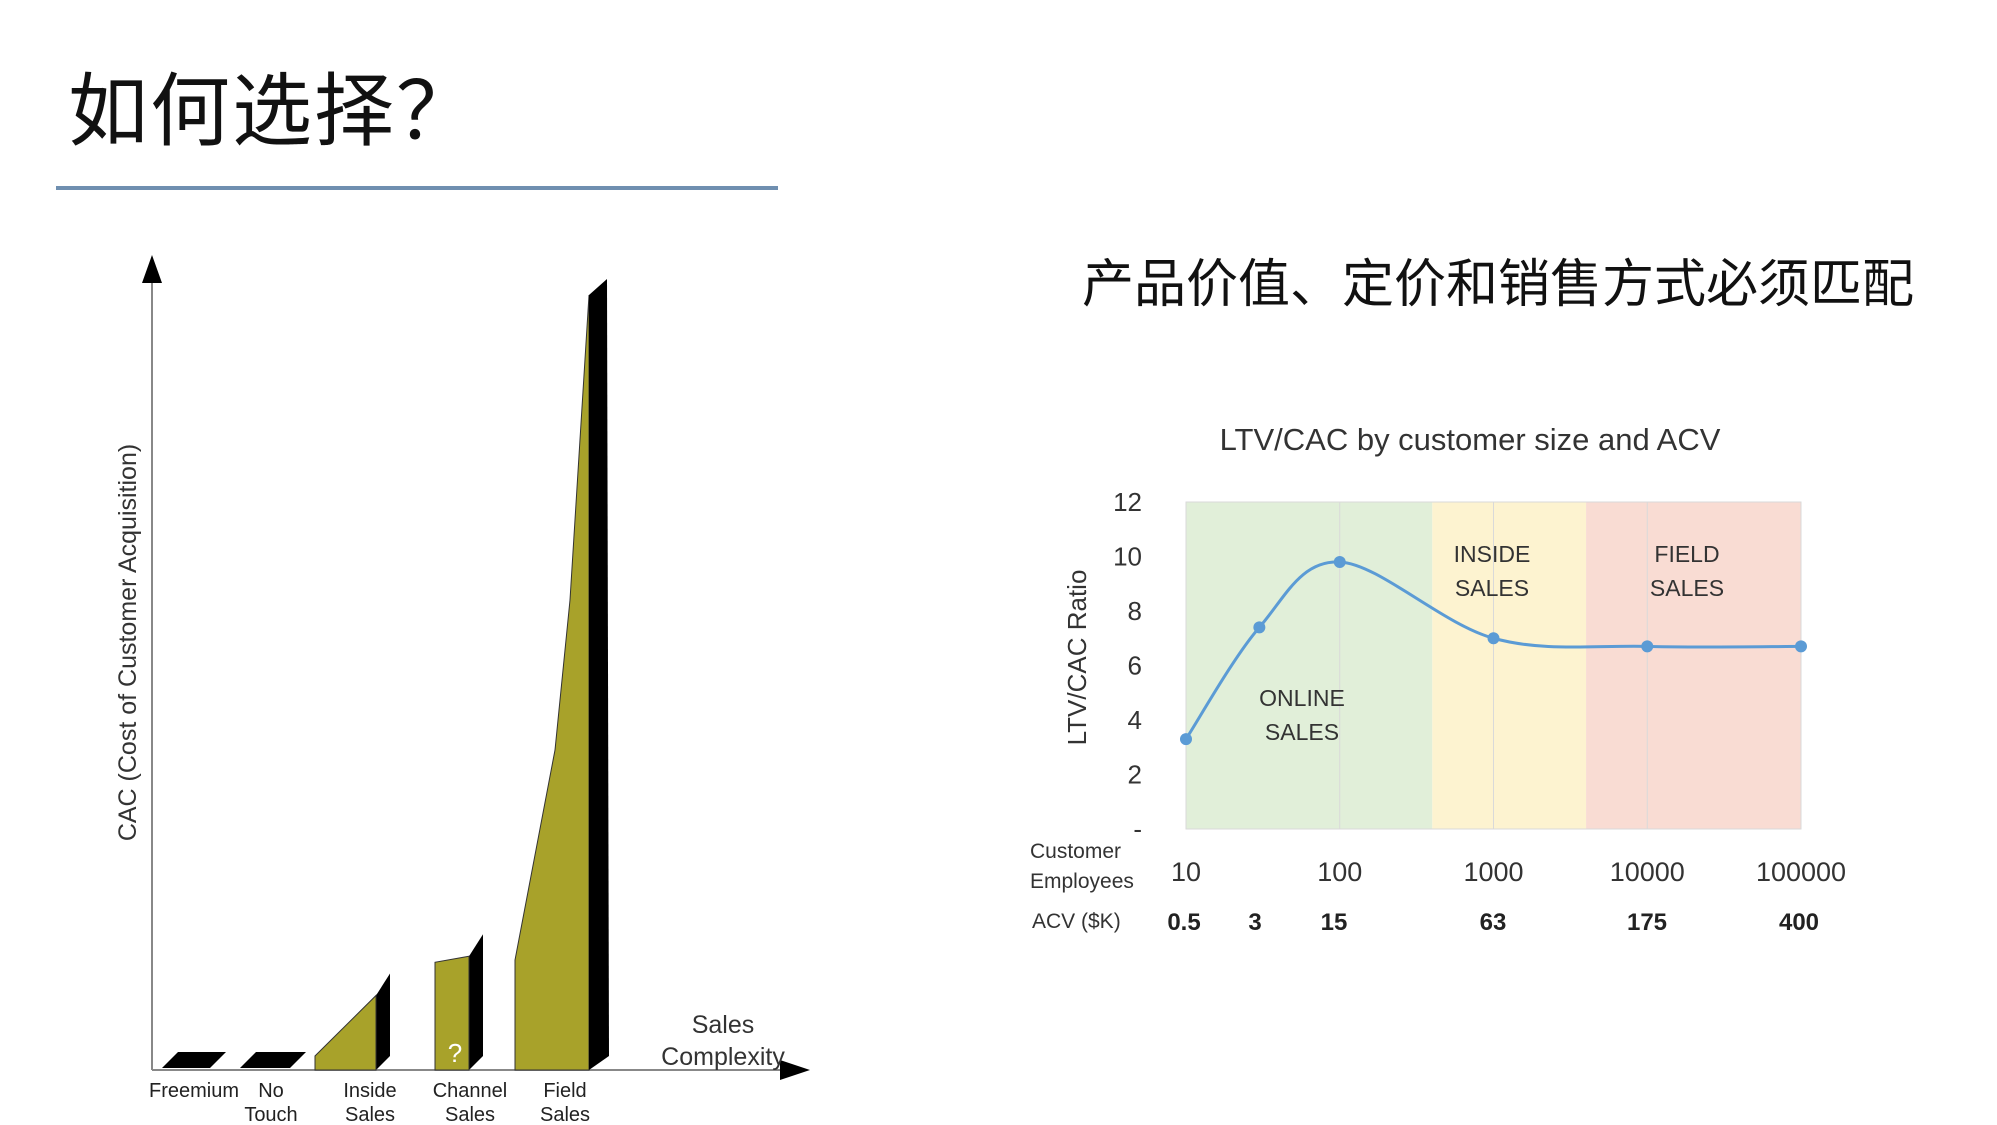  I want to click on ltv-acv-value: 63, so click(1493, 922).